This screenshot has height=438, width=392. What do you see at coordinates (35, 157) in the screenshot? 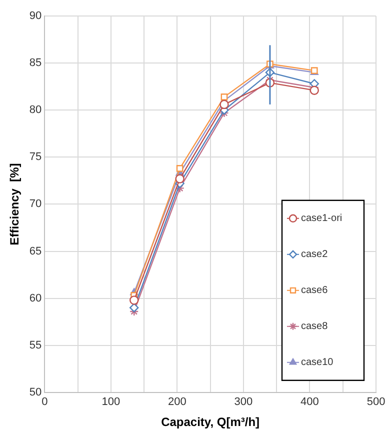
I see `y-tick-label: 75` at bounding box center [35, 157].